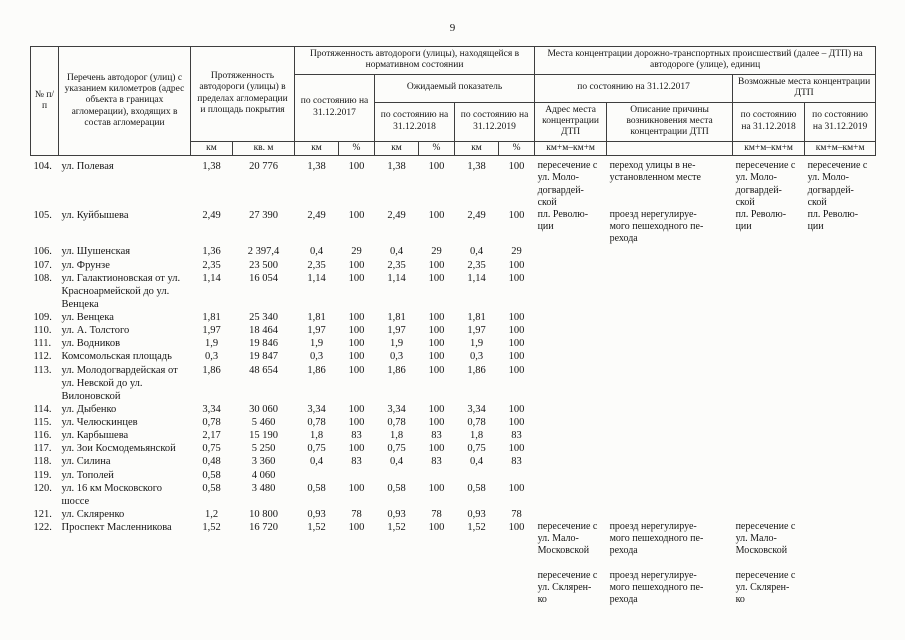 The width and height of the screenshot is (905, 640). What do you see at coordinates (316, 514) in the screenshot?
I see `km-2017: 0,93` at bounding box center [316, 514].